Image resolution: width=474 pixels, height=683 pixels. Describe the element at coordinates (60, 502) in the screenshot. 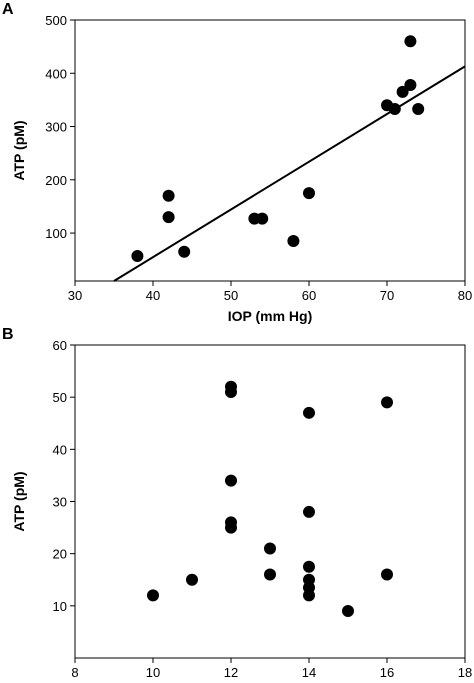

I see `y-tick-label: 30` at that location.